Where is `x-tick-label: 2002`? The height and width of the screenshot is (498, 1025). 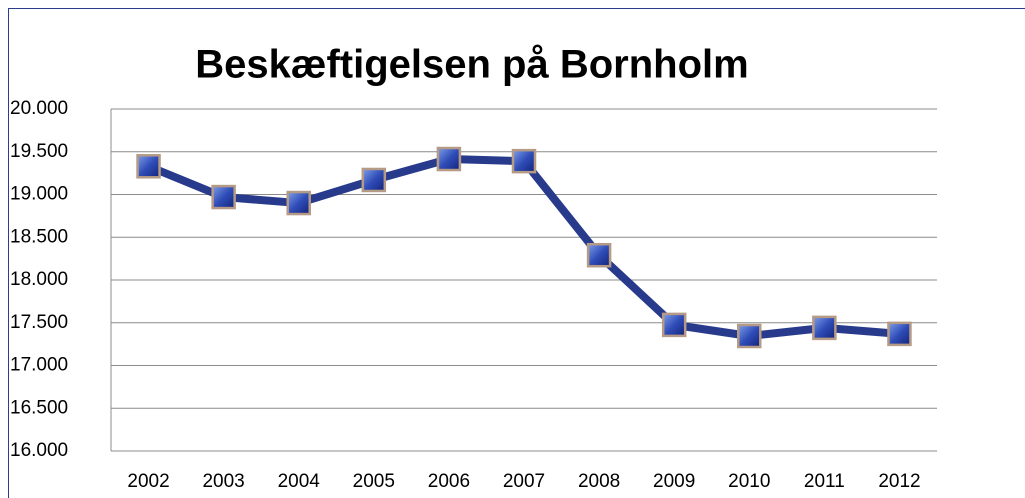 x-tick-label: 2002 is located at coordinates (148, 481).